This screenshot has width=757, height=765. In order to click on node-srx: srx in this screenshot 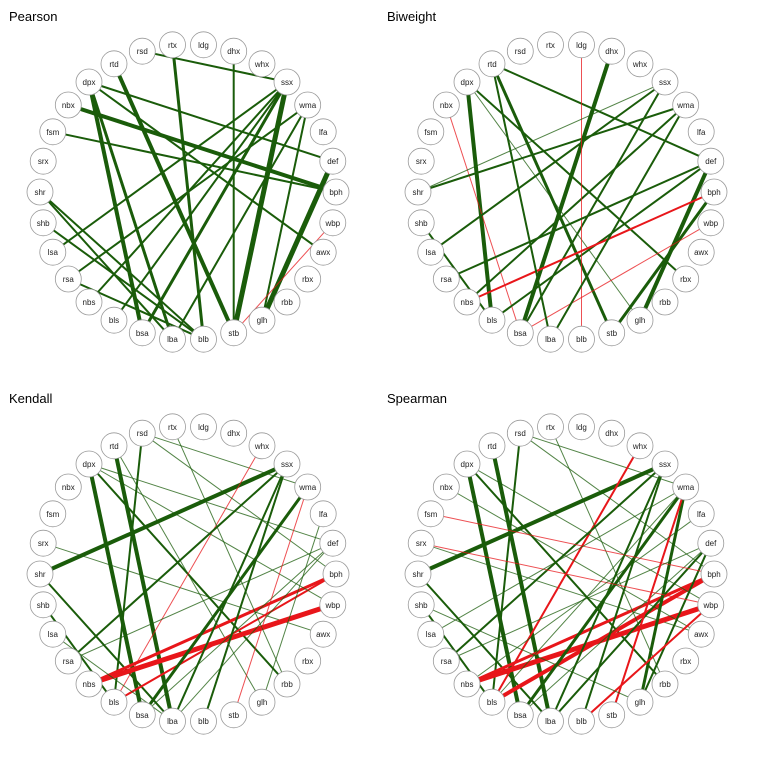, I will do `click(421, 543)`.